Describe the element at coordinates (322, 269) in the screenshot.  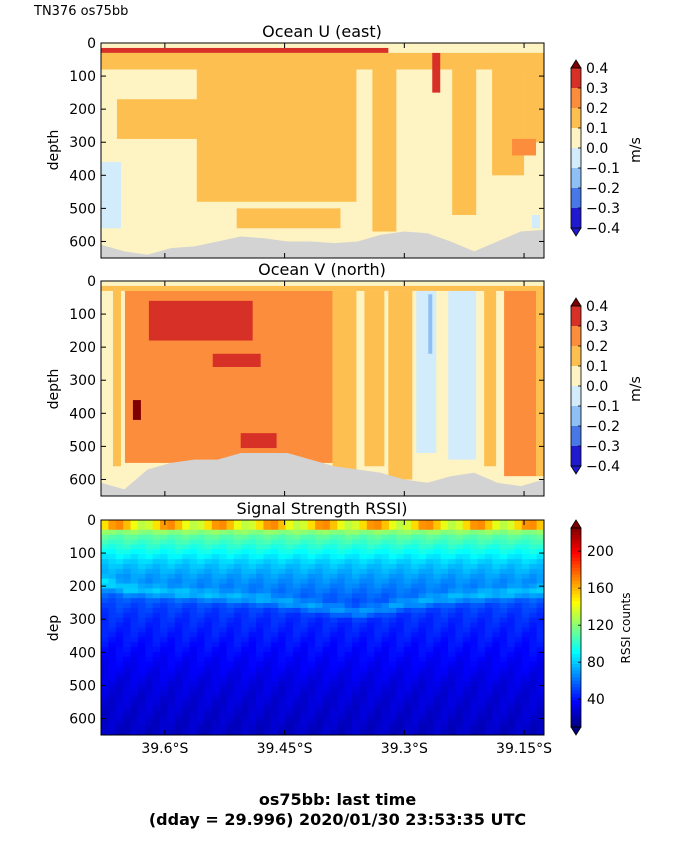
I see `chart-title: Ocean V (north)` at that location.